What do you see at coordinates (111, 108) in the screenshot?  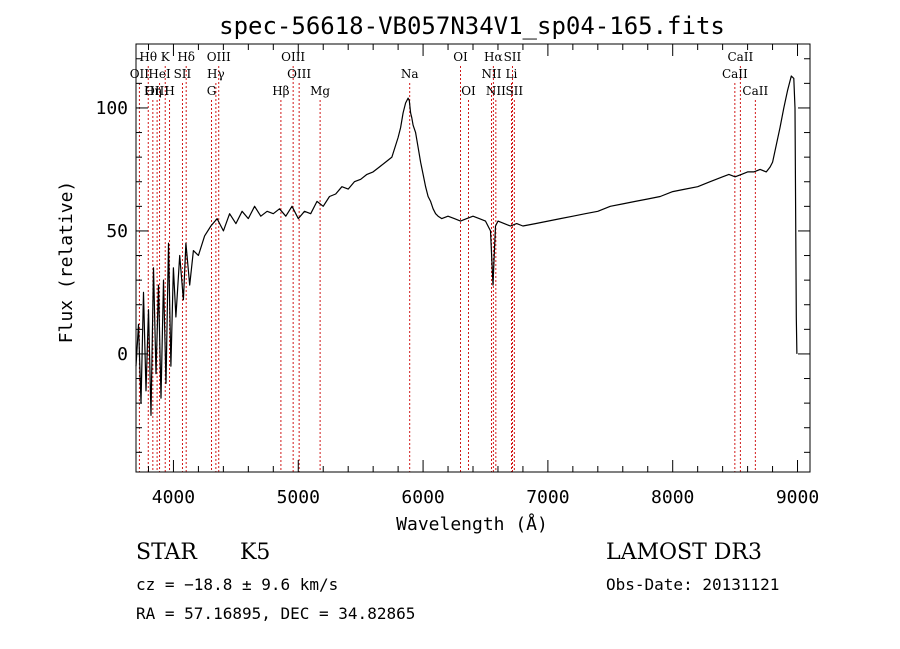 I see `y-tick-label: 100` at bounding box center [111, 108].